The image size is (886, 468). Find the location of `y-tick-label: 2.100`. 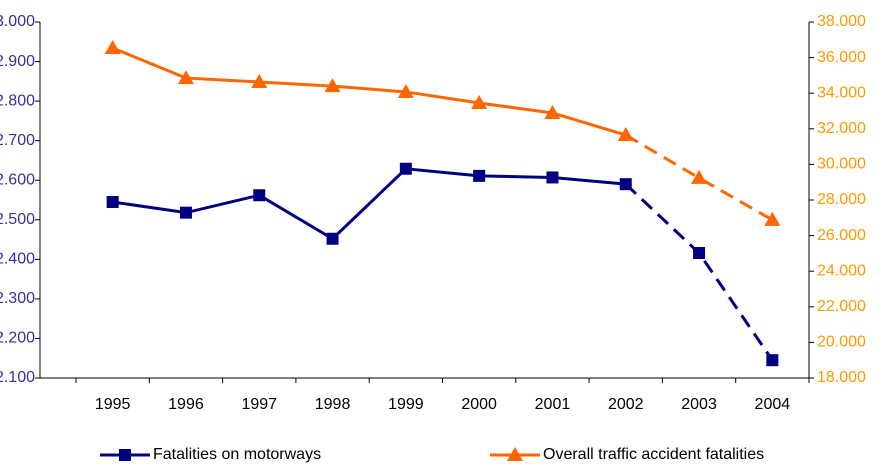

y-tick-label: 2.100 is located at coordinates (17, 377).